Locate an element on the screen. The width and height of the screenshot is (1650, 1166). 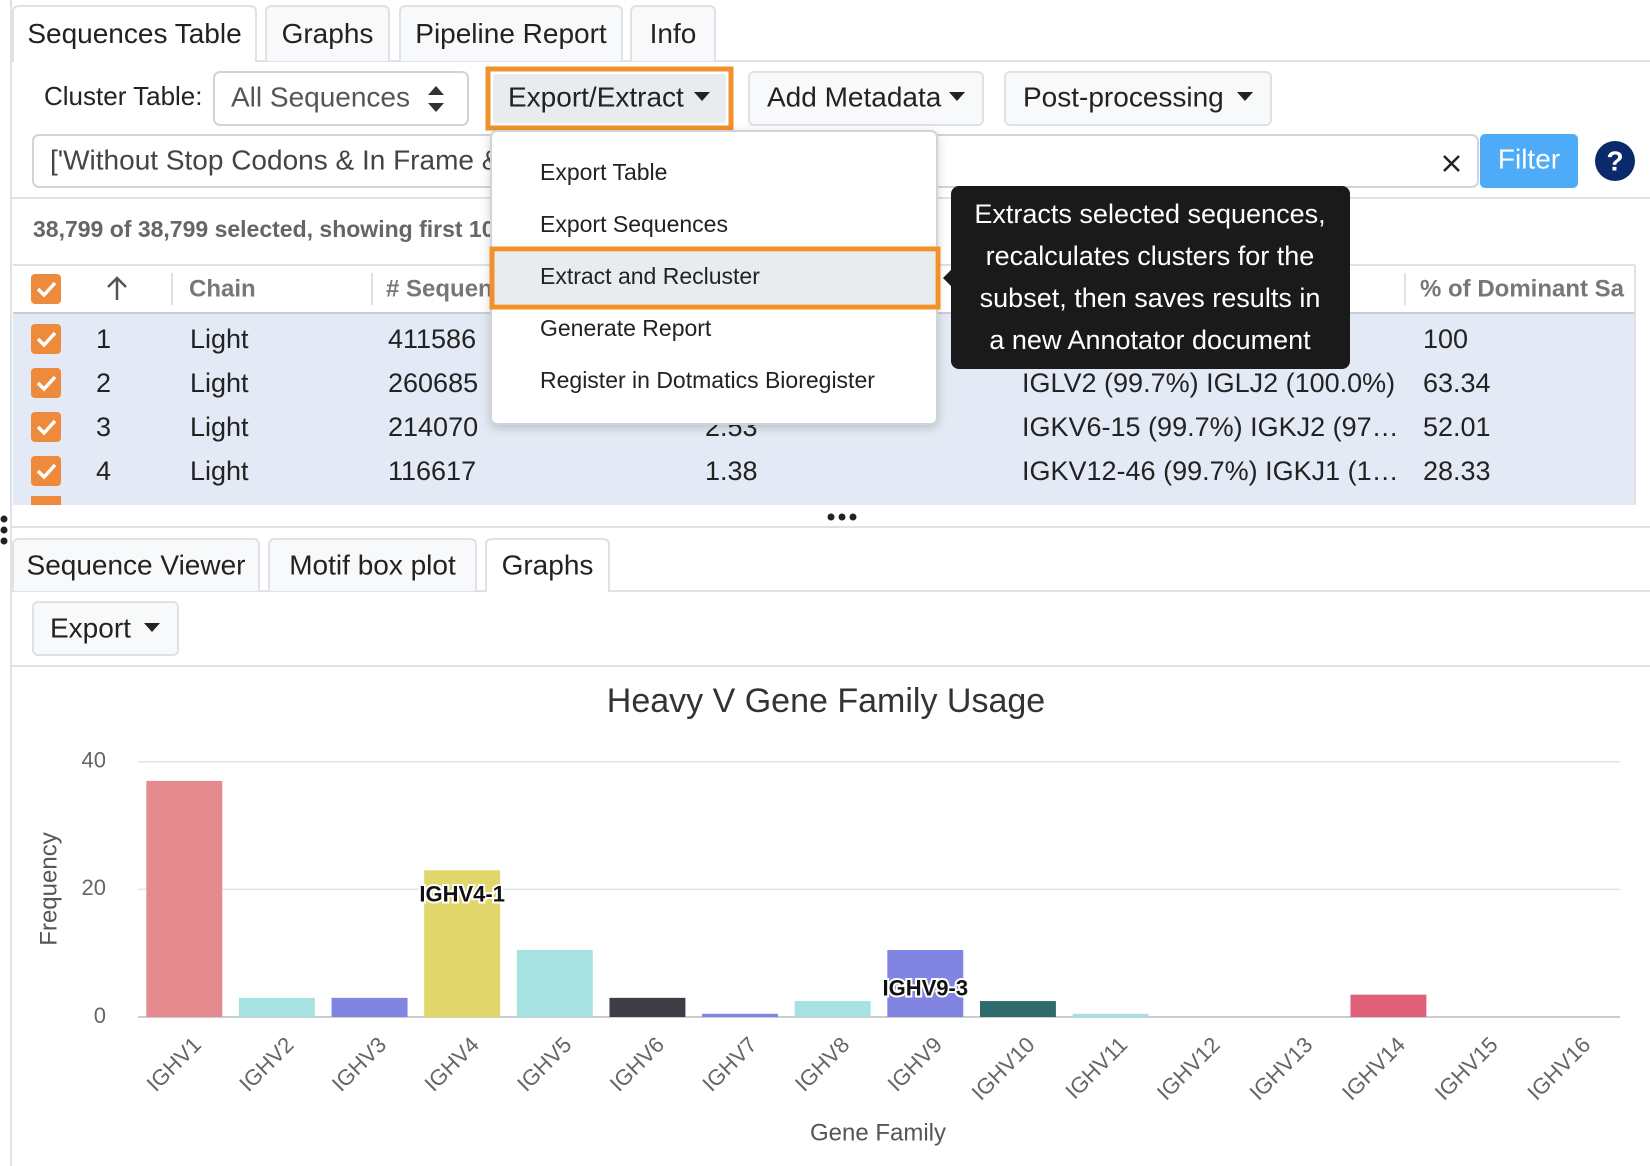
tab-label: Sequences Table is located at coordinates (134, 33).